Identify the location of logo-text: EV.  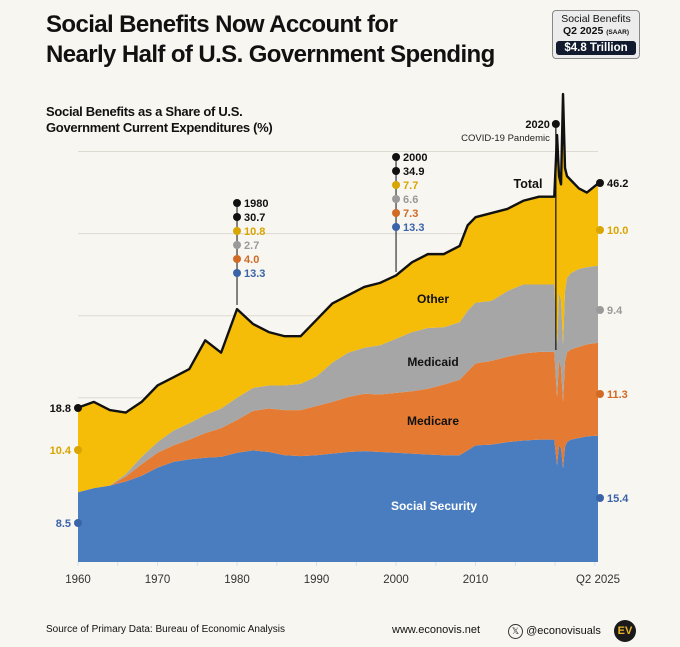
(625, 631).